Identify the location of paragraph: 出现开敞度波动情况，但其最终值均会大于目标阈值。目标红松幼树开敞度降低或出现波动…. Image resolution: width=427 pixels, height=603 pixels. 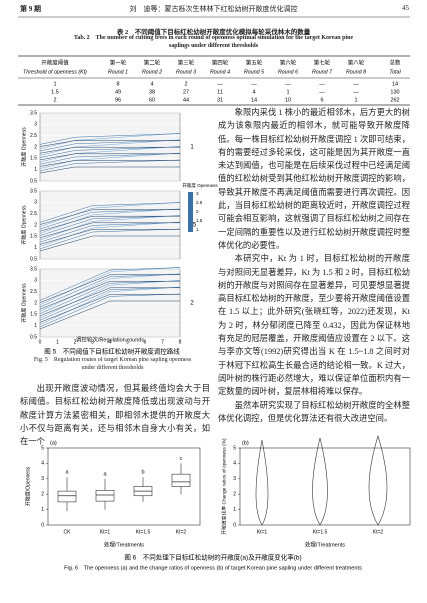
(115, 415).